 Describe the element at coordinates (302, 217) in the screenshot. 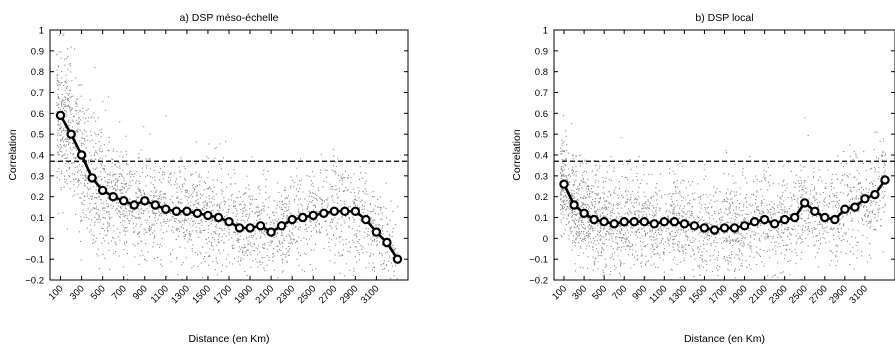

I see `mean-curve-marker` at that location.